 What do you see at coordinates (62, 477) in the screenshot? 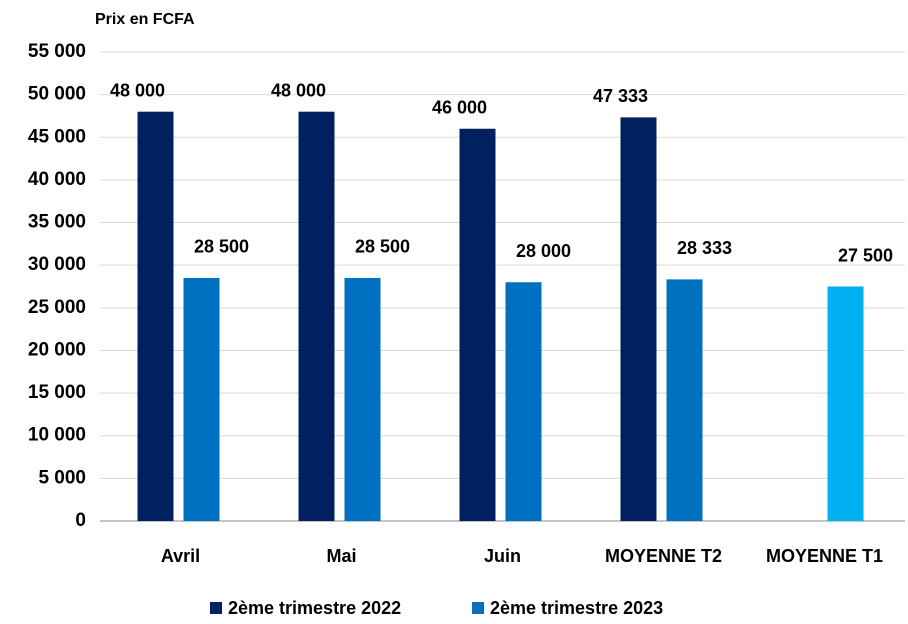
I see `y-tick-label: 5 000` at bounding box center [62, 477].